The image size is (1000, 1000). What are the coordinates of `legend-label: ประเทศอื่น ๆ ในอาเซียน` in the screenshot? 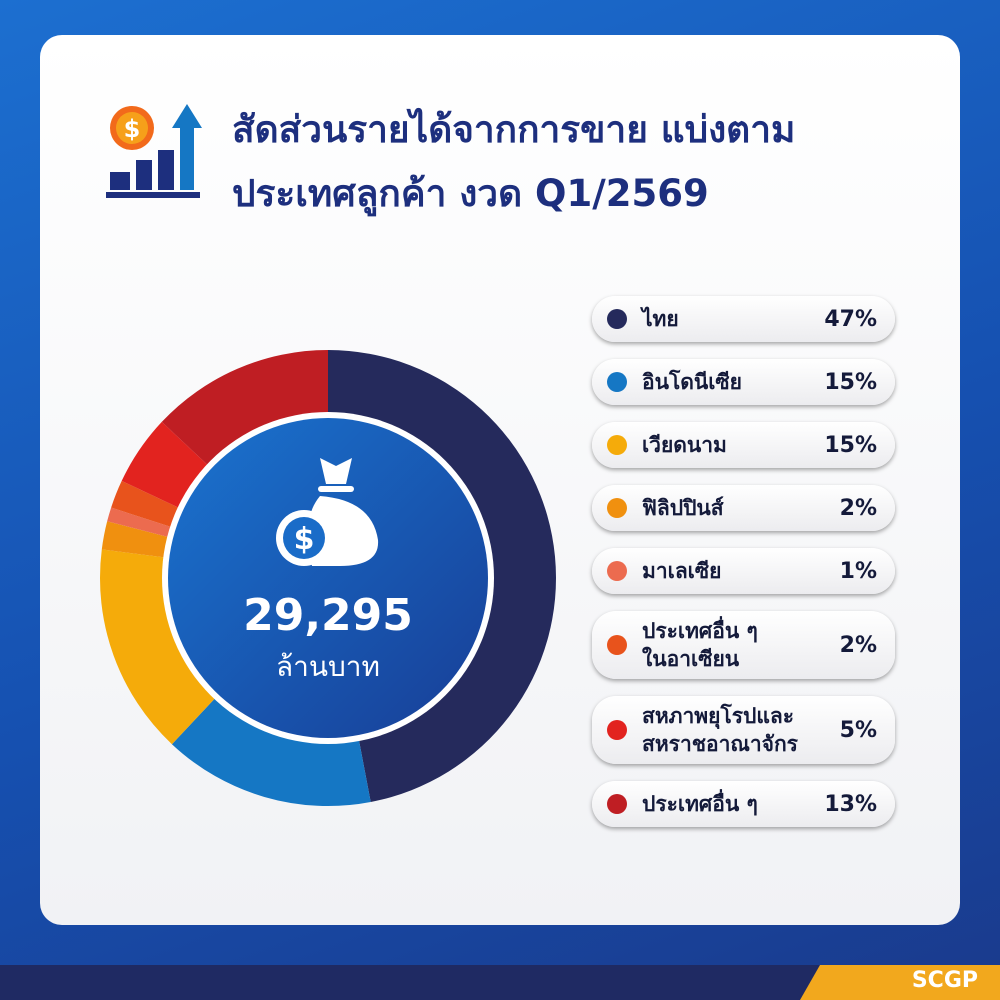 It's located at (700, 645).